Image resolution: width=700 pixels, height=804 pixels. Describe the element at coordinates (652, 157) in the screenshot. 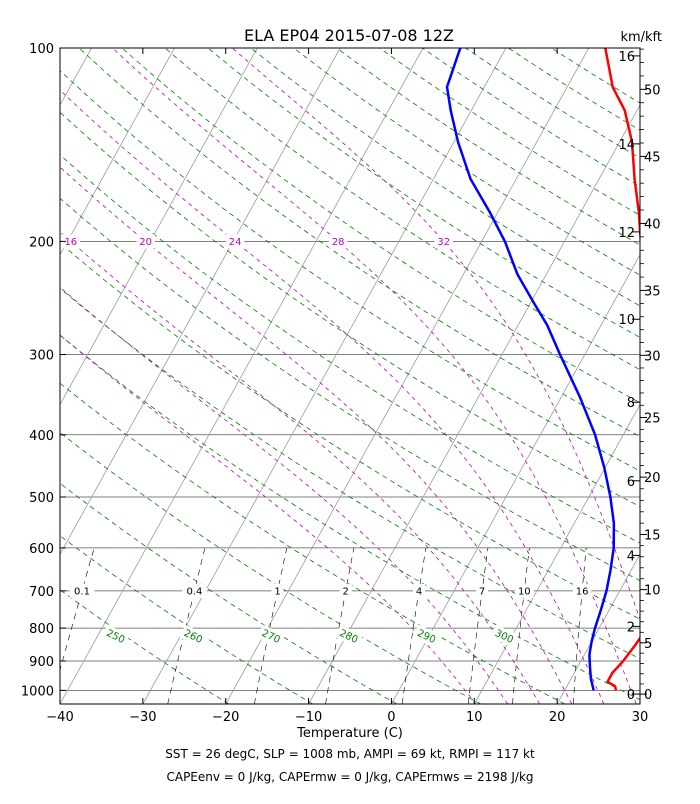

I see `kft-tick-label: 45` at that location.